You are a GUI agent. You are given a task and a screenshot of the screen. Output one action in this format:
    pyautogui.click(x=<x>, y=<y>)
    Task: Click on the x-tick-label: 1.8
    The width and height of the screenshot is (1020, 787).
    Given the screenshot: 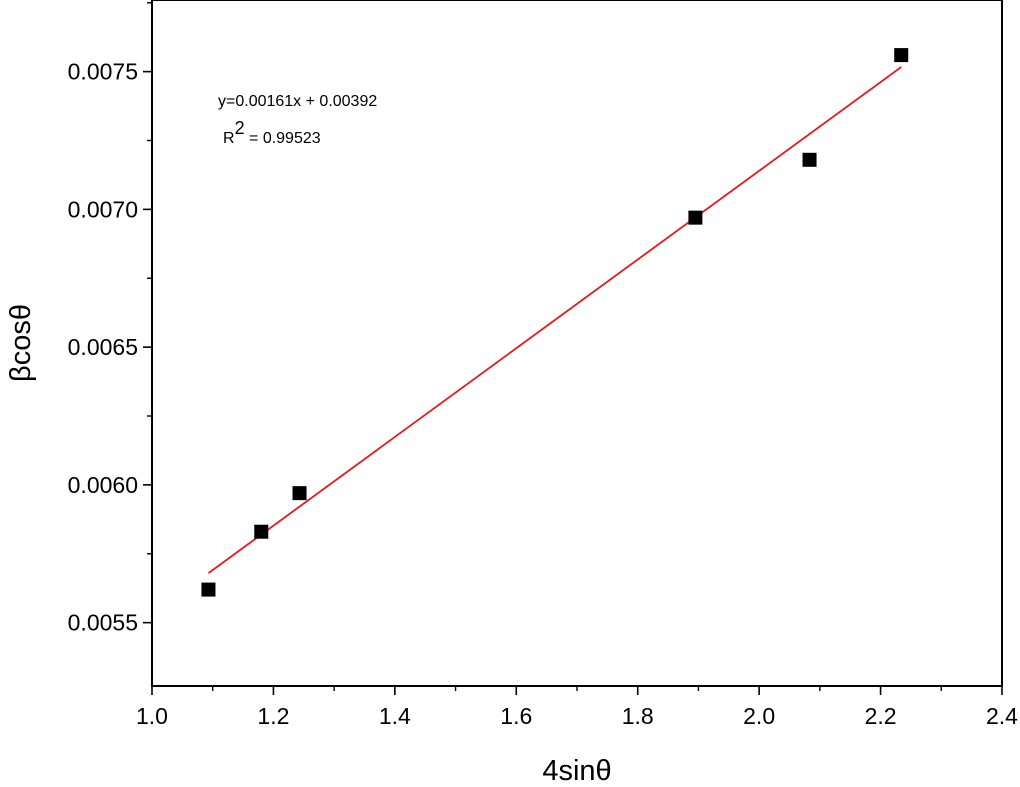 What is the action you would take?
    pyautogui.click(x=638, y=716)
    